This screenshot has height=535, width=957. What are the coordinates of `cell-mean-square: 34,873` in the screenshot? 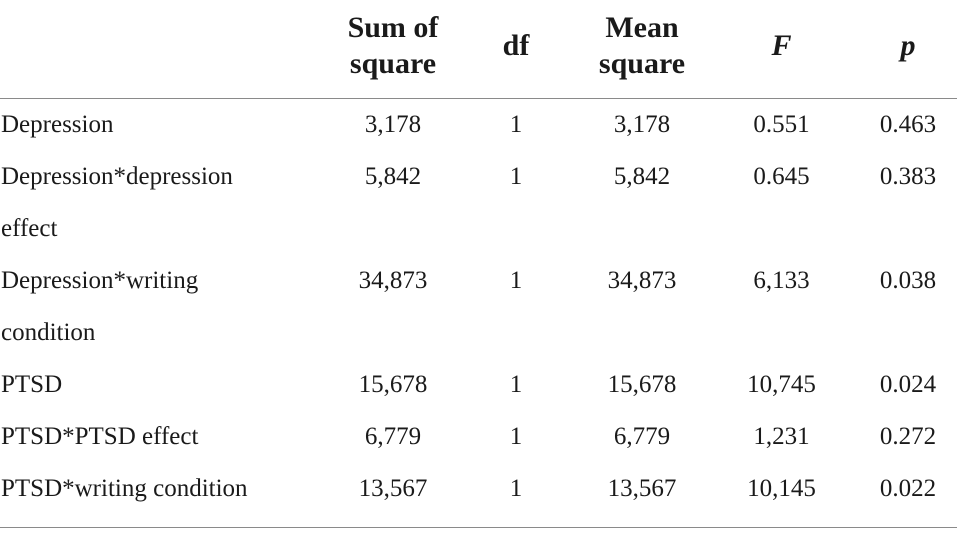 It's located at (642, 280).